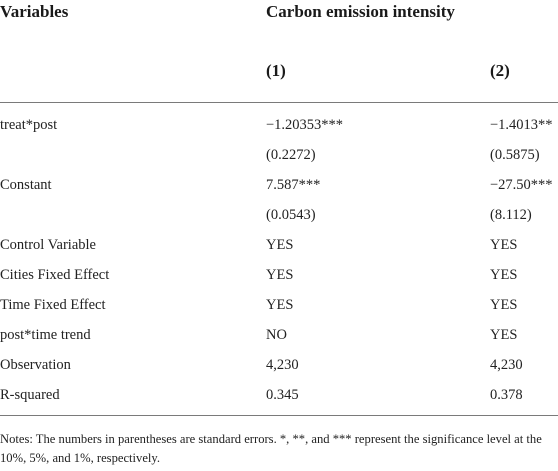 The width and height of the screenshot is (558, 471). What do you see at coordinates (55, 275) in the screenshot?
I see `row-label: Cities Fixed Effect` at bounding box center [55, 275].